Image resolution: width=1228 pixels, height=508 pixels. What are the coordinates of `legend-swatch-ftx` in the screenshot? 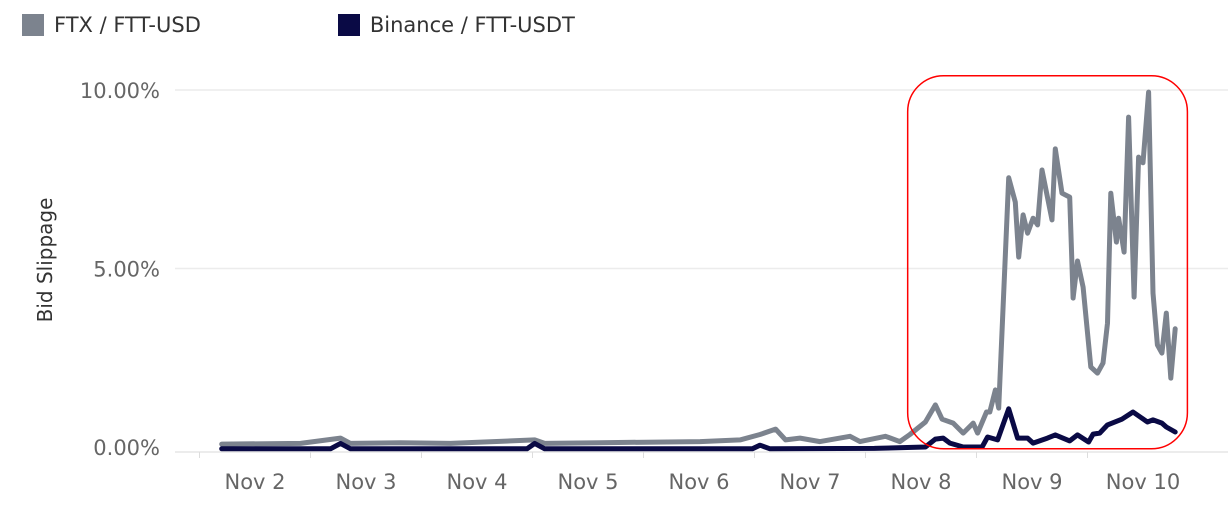 It's located at (33, 25).